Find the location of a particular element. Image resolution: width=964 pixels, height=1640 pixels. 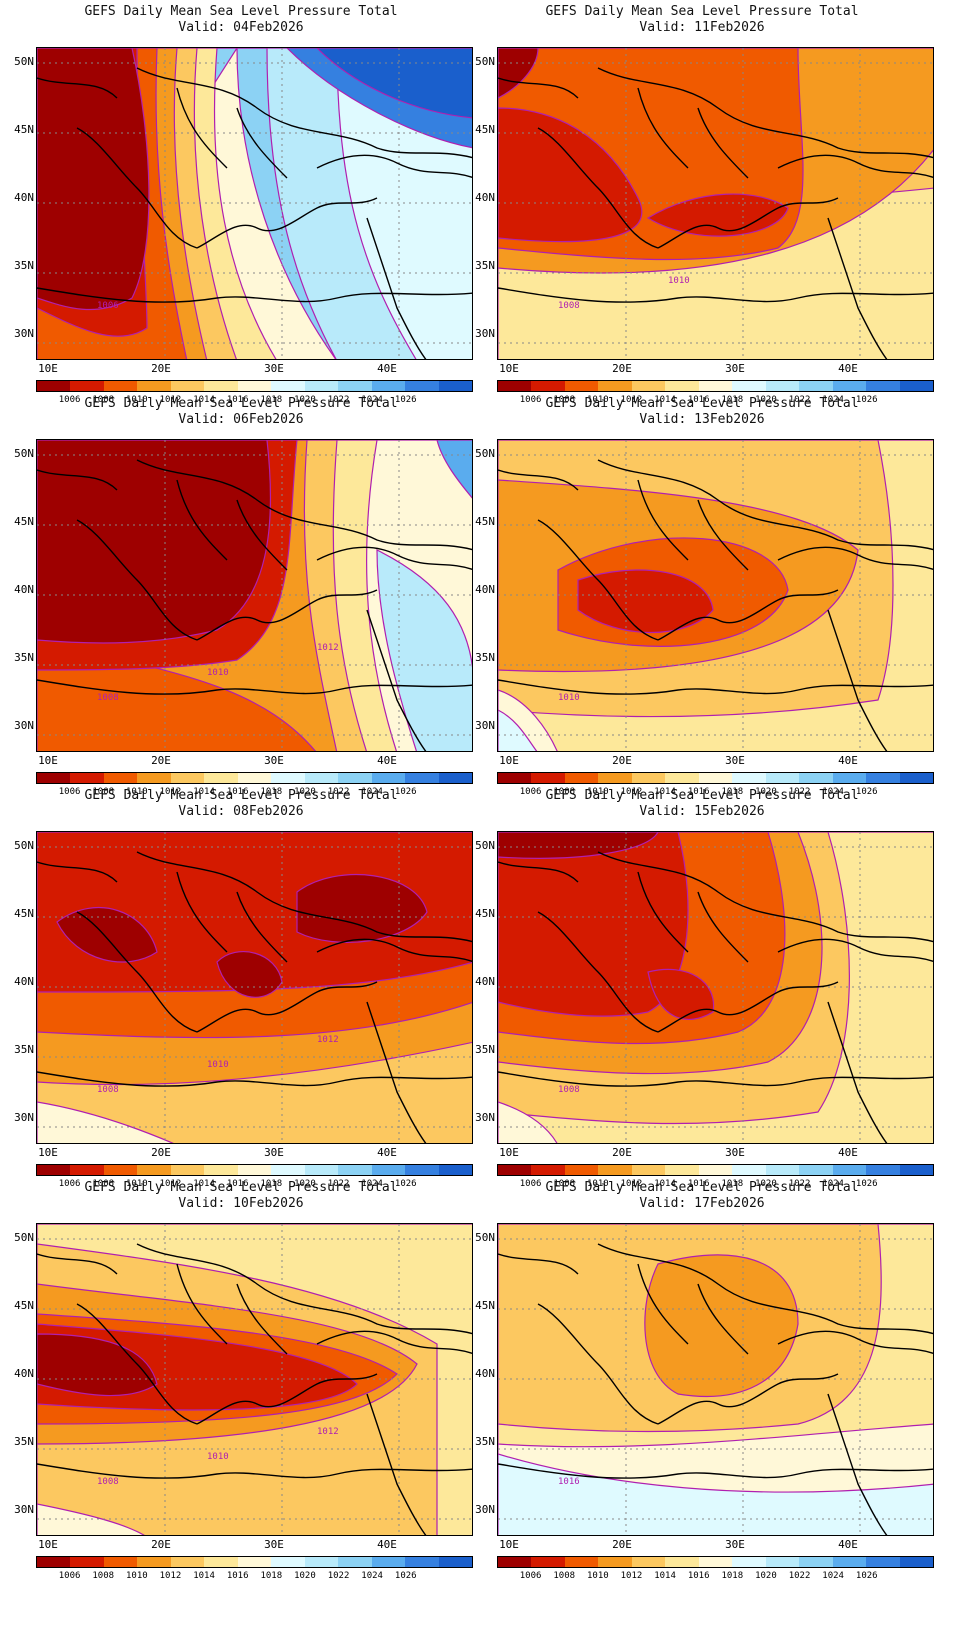

latitude-label: 35N is located at coordinates (24, 1441).